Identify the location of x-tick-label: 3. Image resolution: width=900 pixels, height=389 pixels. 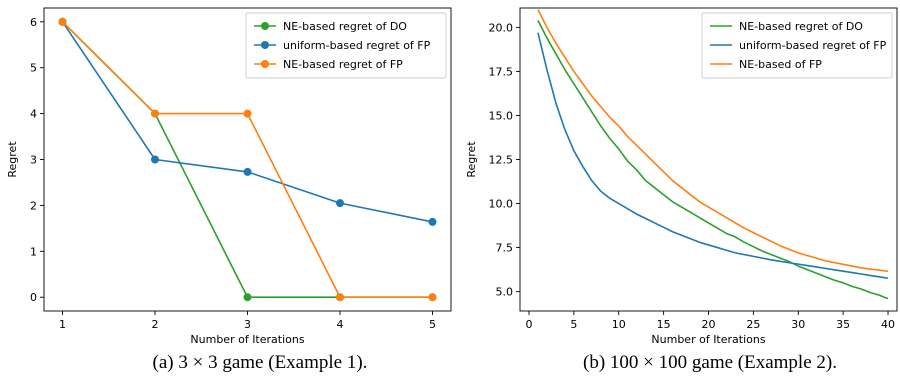
(247, 324).